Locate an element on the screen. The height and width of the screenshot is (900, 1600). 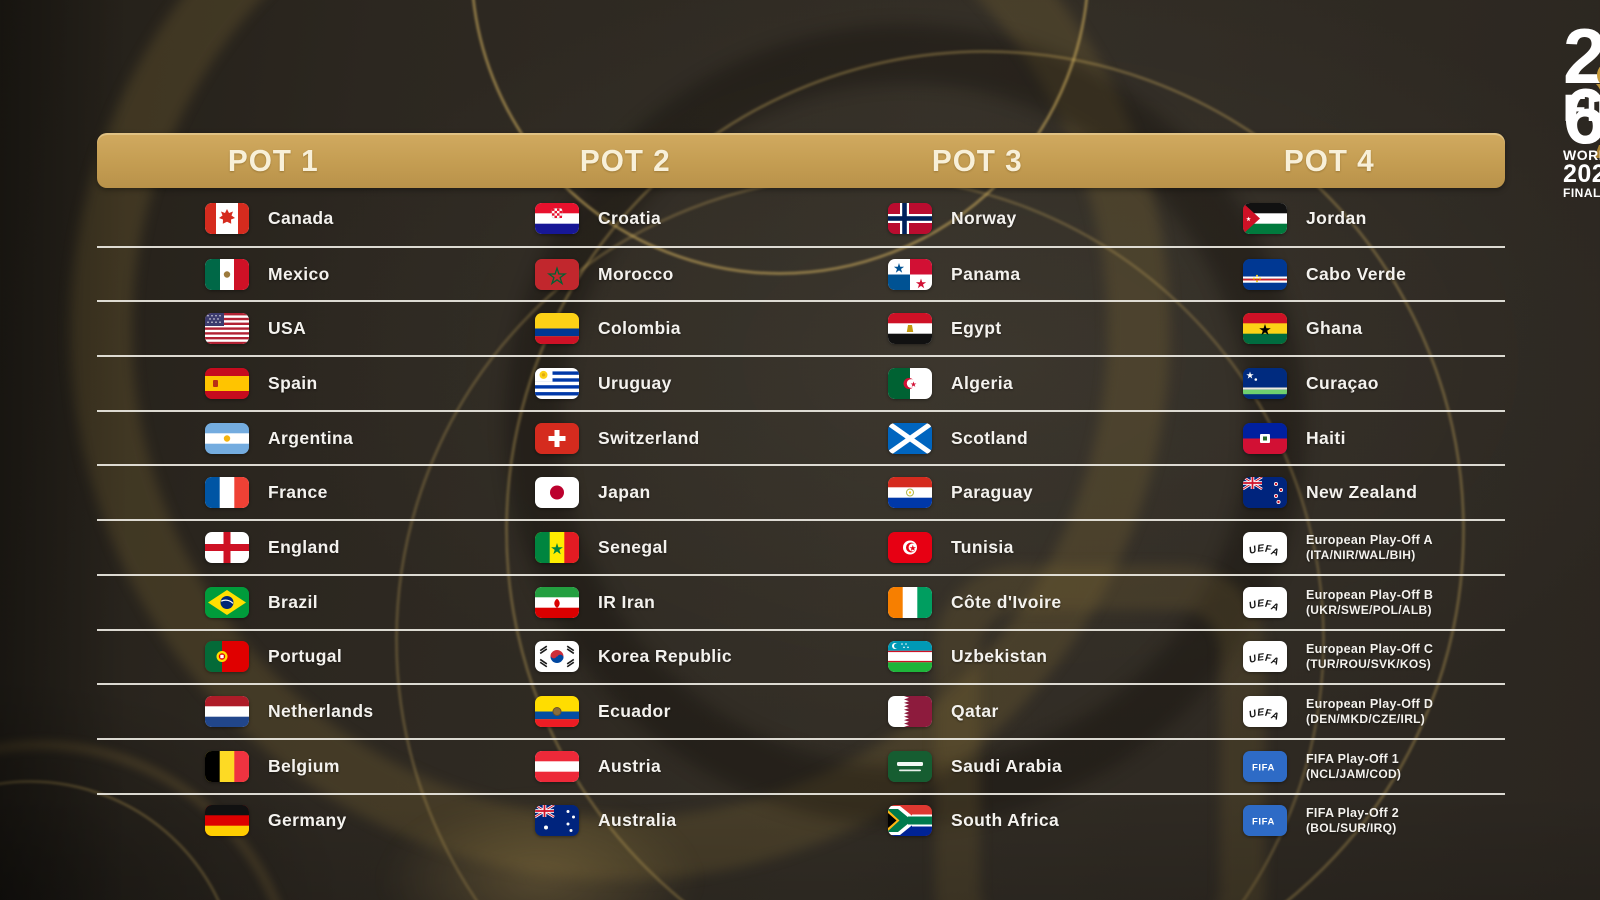
team-label: European Play-Off C (TUR/ROU/SVK/KOS) is located at coordinates (1369, 656).